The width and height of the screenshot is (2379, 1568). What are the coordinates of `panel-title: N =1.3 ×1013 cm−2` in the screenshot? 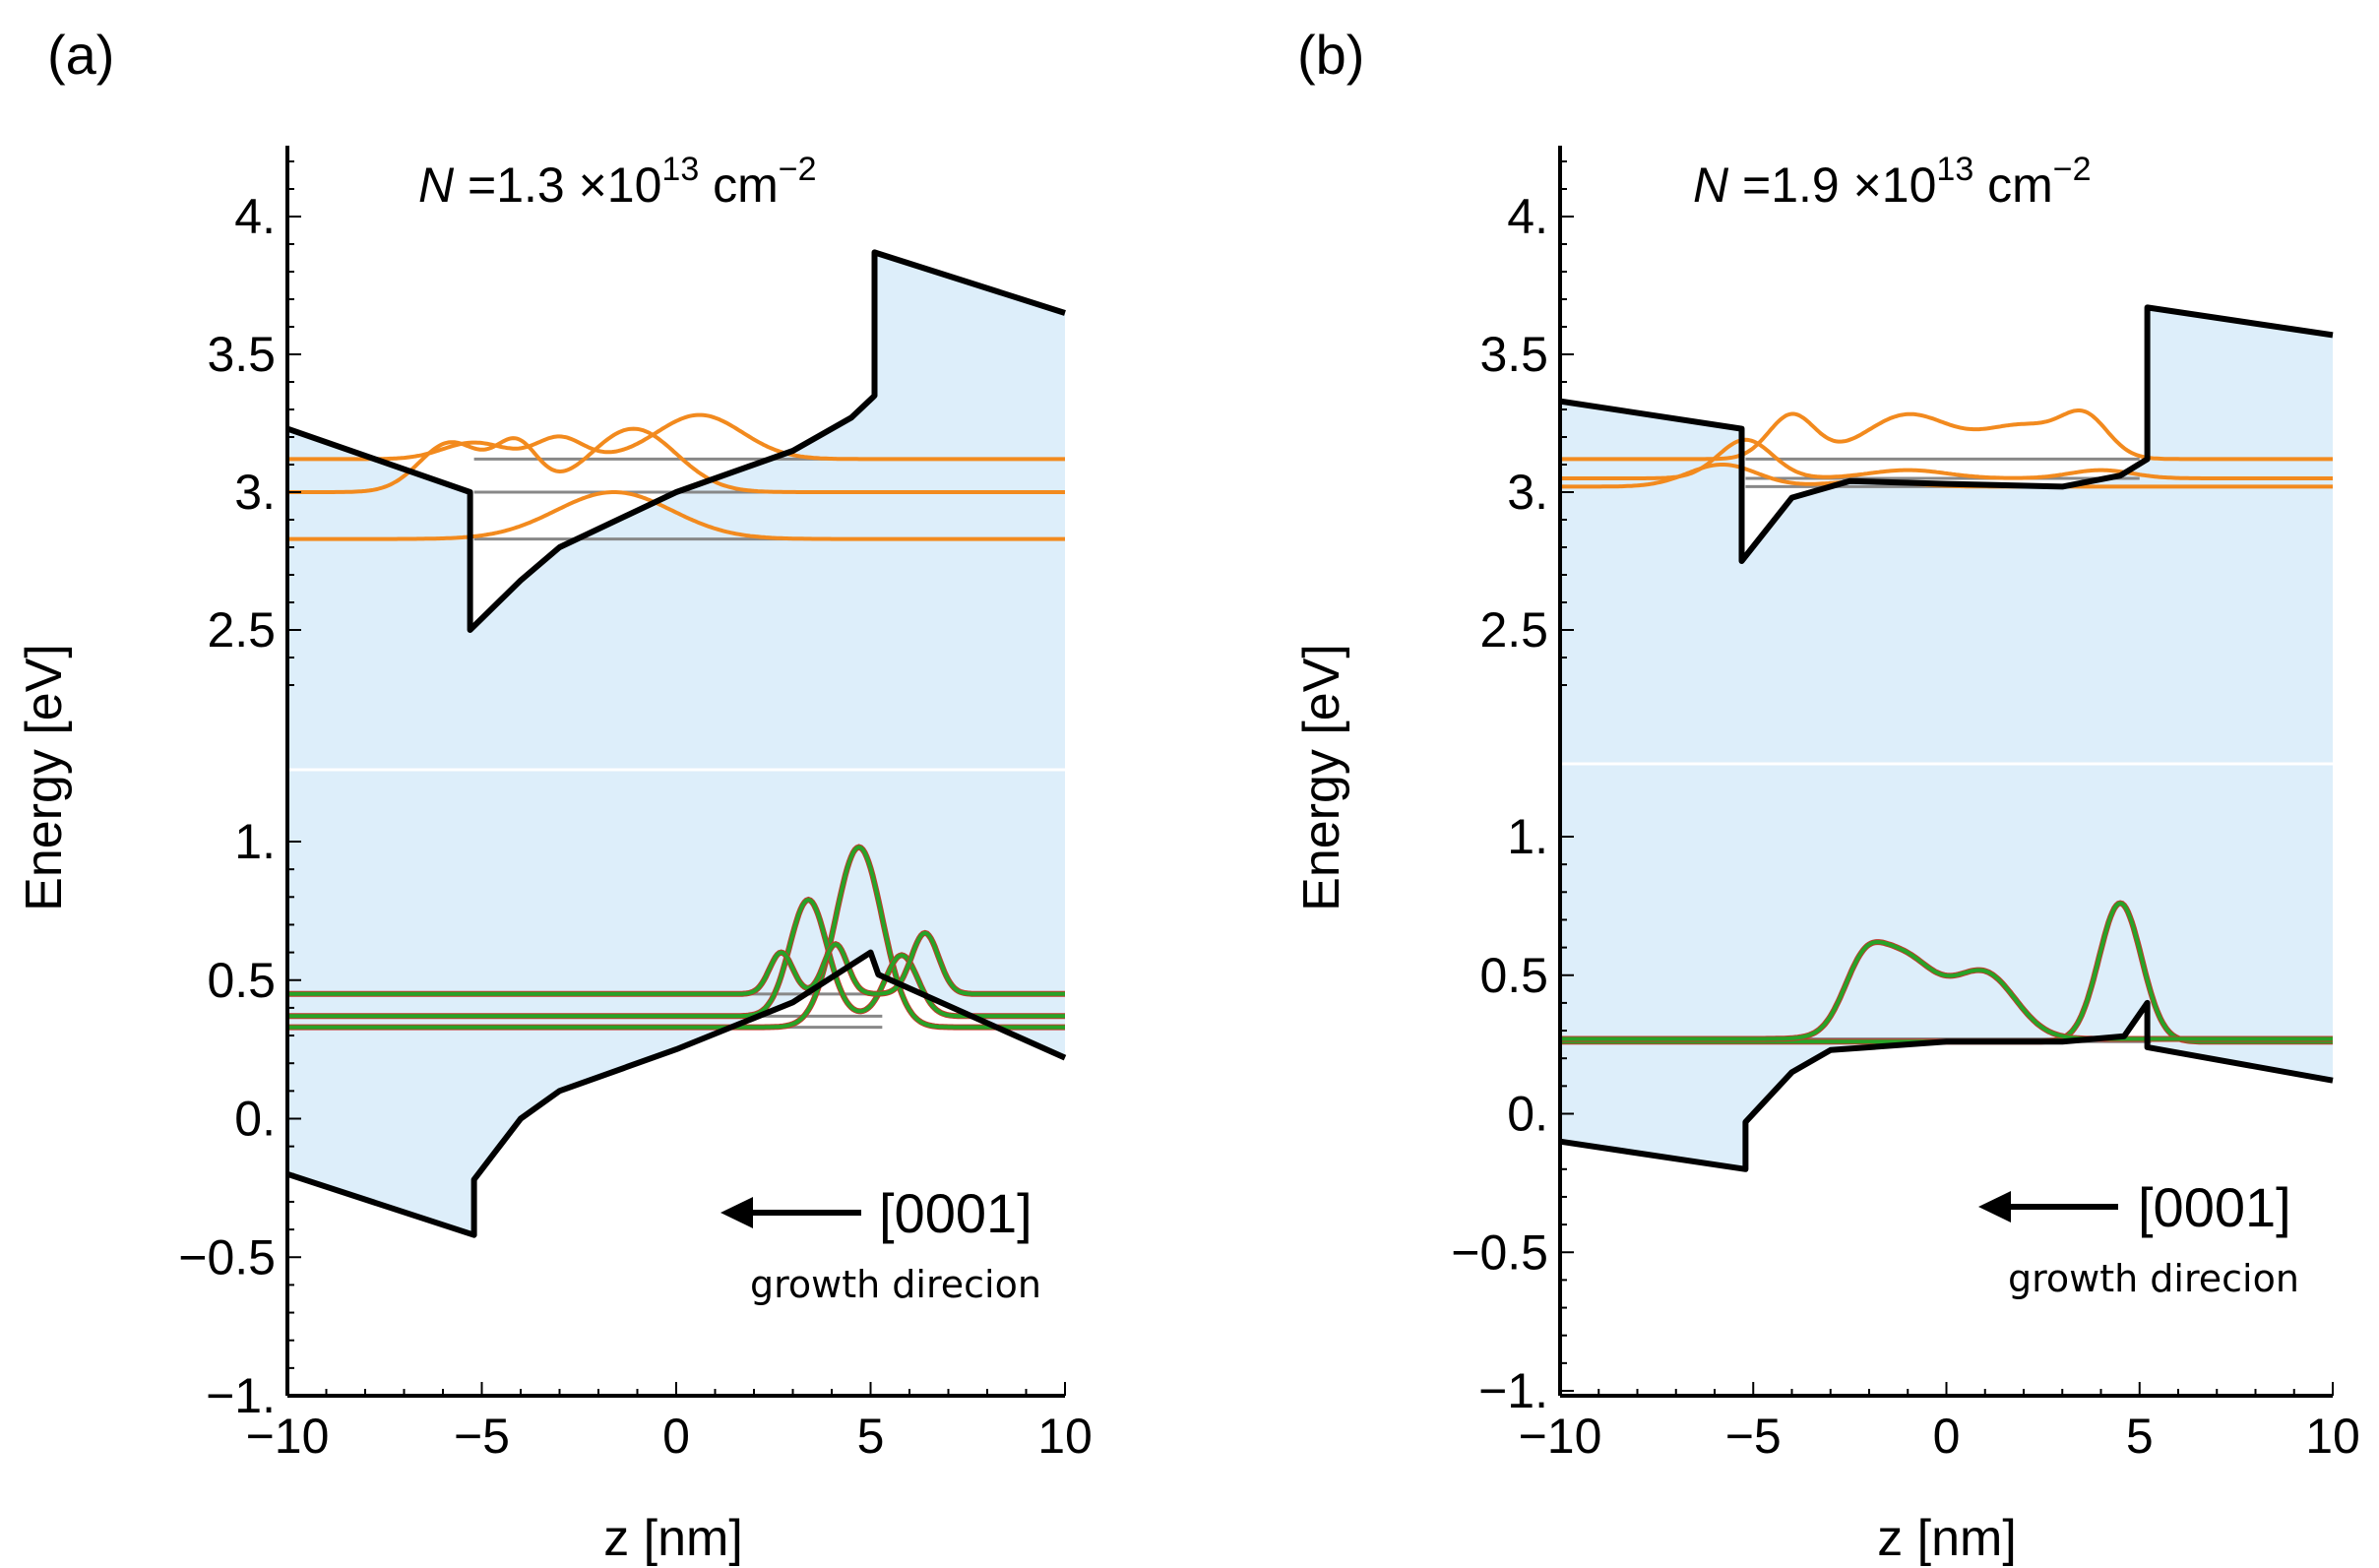 It's located at (617, 182).